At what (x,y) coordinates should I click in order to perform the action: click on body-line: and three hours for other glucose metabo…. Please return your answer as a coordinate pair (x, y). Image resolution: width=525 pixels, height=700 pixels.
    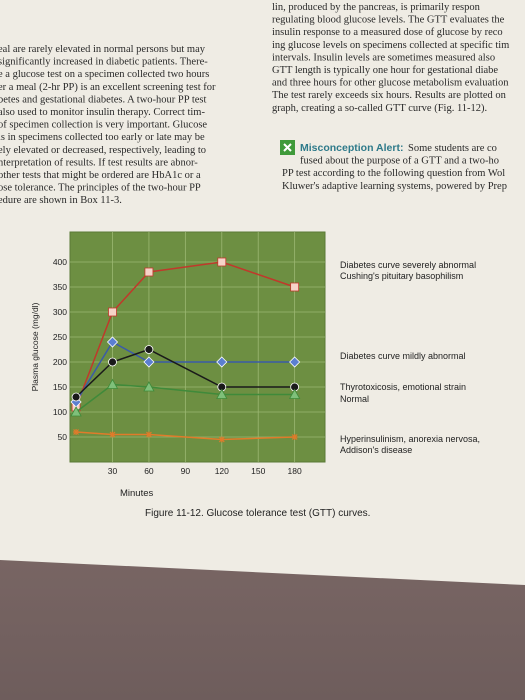
    Looking at the image, I should click on (390, 83).